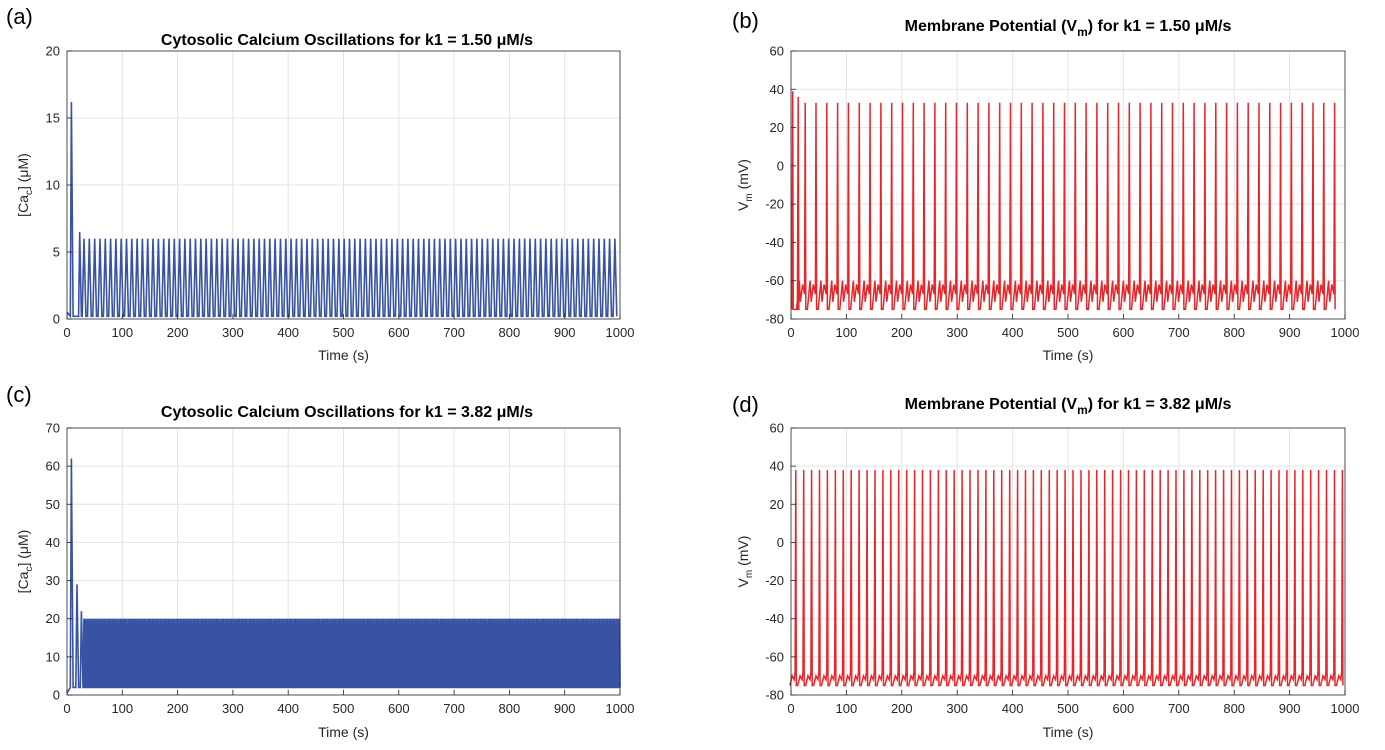  What do you see at coordinates (19, 16) in the screenshot?
I see `panel-letter: (a)` at bounding box center [19, 16].